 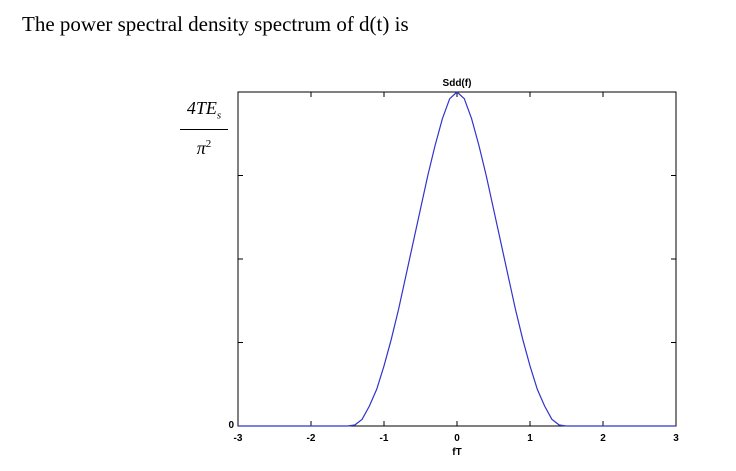 What do you see at coordinates (530, 438) in the screenshot?
I see `x-tick-label-4: 1` at bounding box center [530, 438].